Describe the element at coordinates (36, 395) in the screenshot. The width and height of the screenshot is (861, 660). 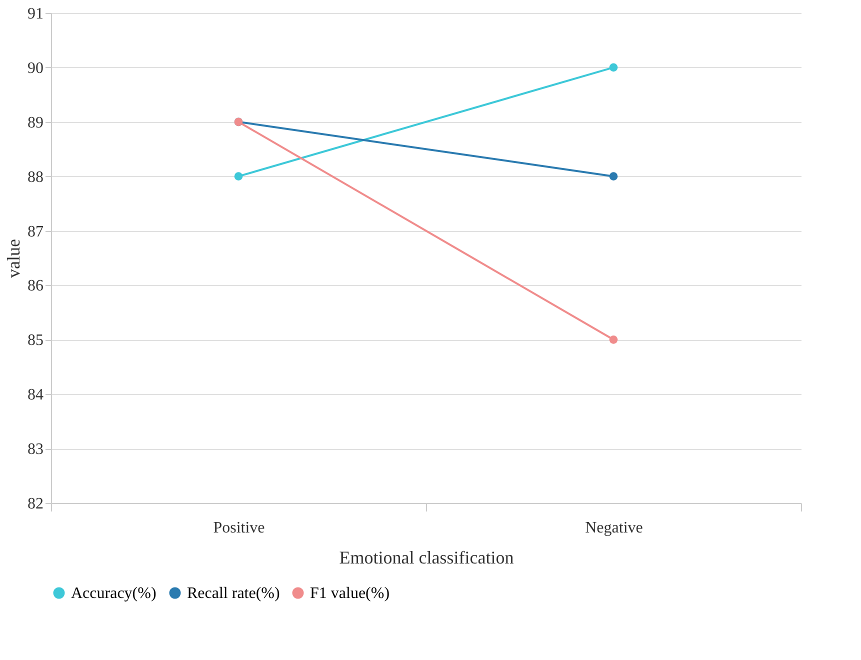
I see `y-tick-label: 84` at that location.